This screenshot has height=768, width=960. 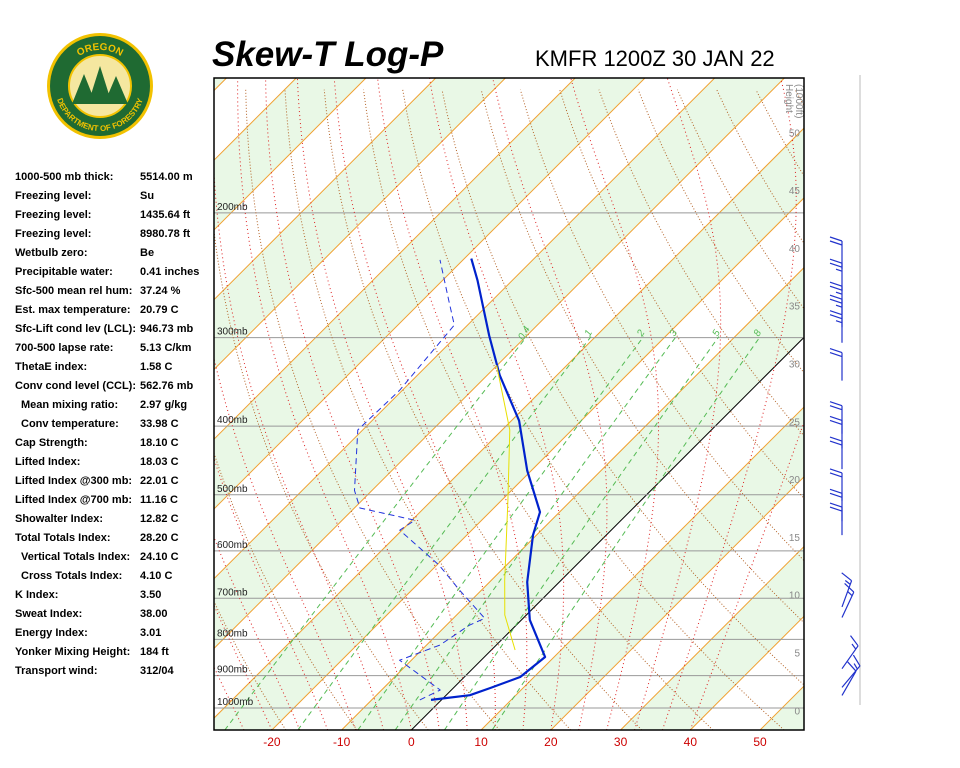 What do you see at coordinates (166, 177) in the screenshot?
I see `index-value: 5514.00 m` at bounding box center [166, 177].